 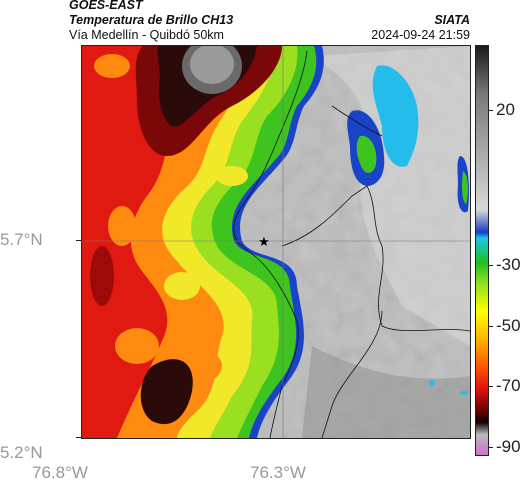 What do you see at coordinates (366, 154) in the screenshot?
I see `east-cell-green` at bounding box center [366, 154].